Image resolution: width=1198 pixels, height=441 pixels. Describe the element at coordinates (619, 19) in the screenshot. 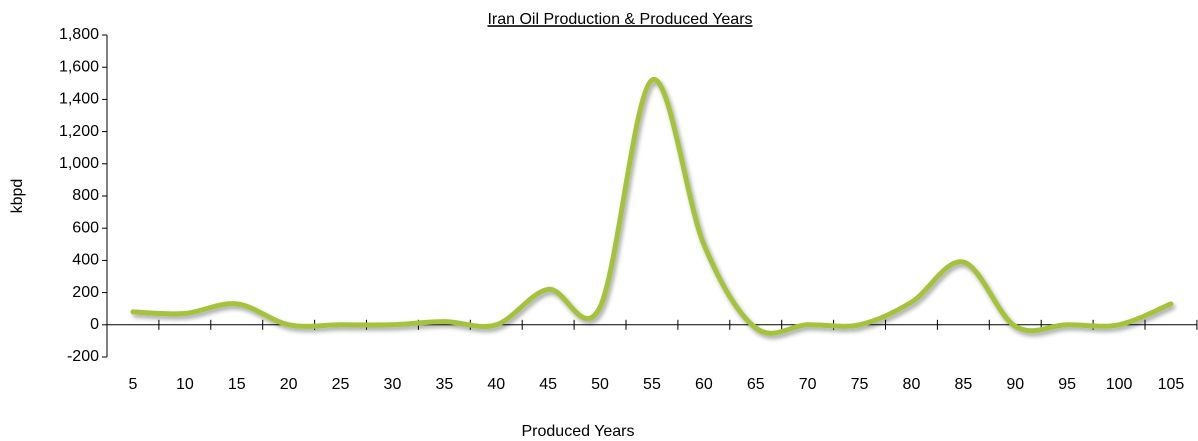

I see `chart-title: Iran Oil Production & Produced Years` at that location.